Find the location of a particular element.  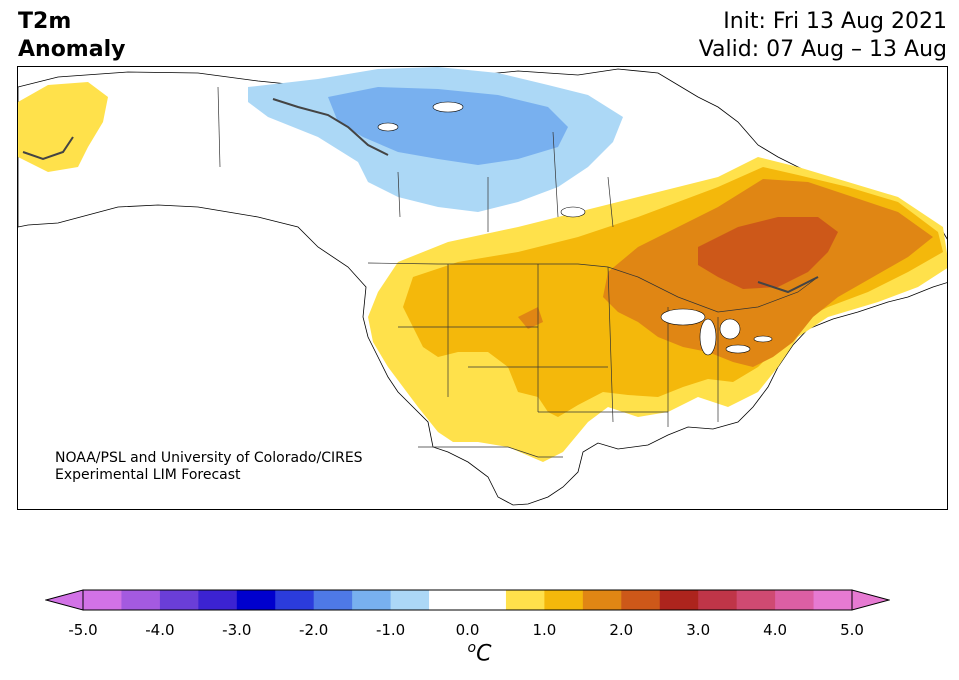

colorbar-outline is located at coordinates (467, 600).